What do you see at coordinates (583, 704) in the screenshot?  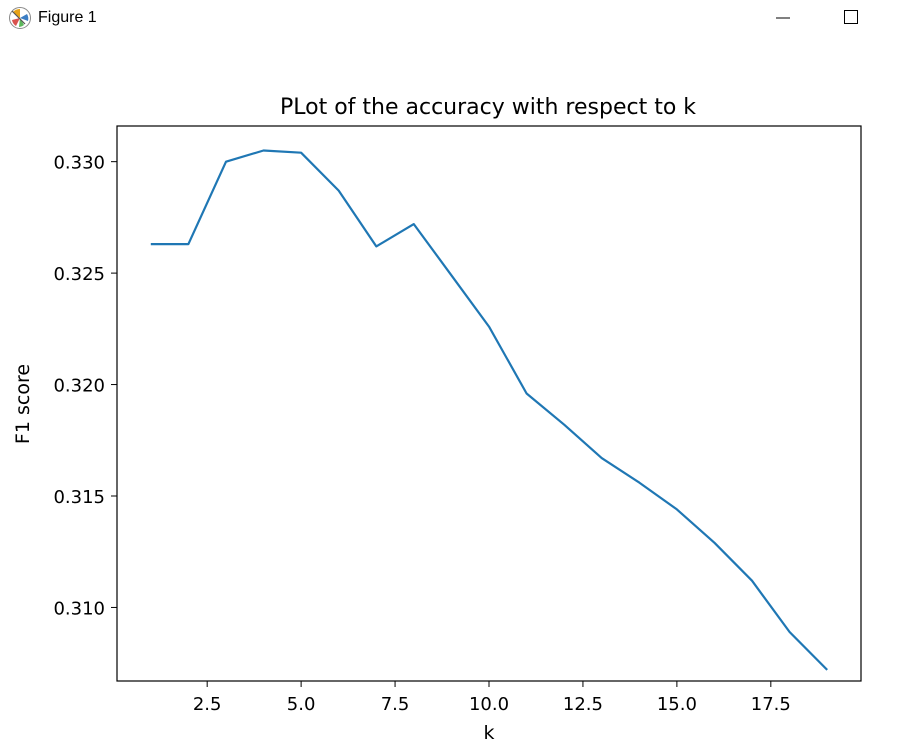 I see `x-tick-label: 12.5` at bounding box center [583, 704].